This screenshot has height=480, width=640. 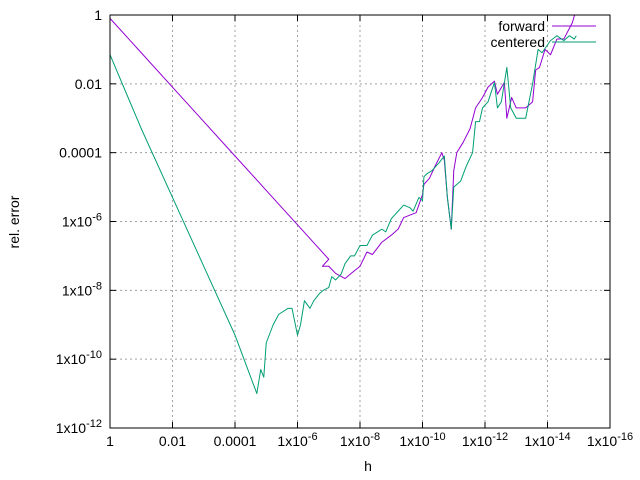 I want to click on x-tick-label: 1x10⁻¹², so click(x=485, y=440).